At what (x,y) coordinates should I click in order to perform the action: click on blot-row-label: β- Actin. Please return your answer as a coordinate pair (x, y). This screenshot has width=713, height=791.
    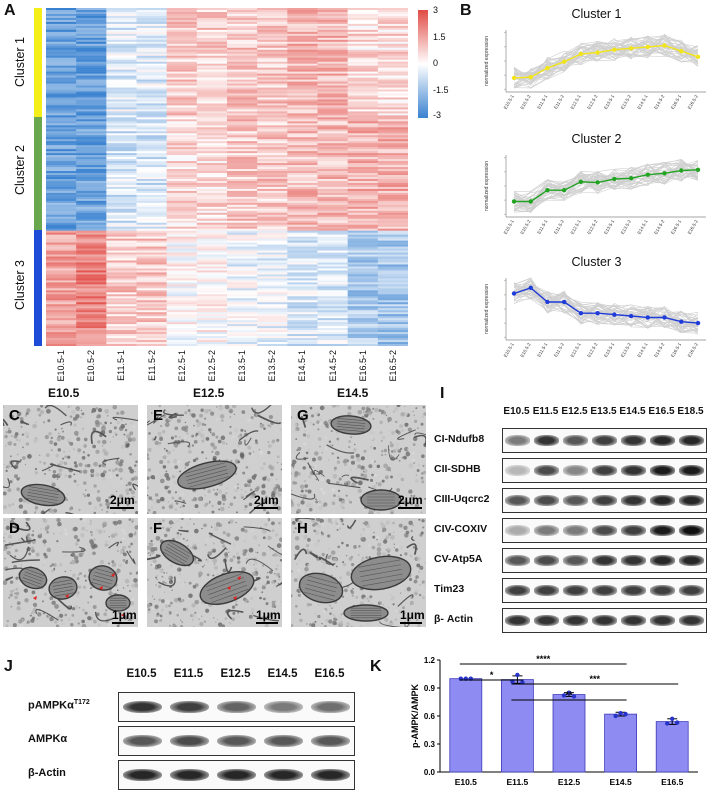
    Looking at the image, I should click on (454, 618).